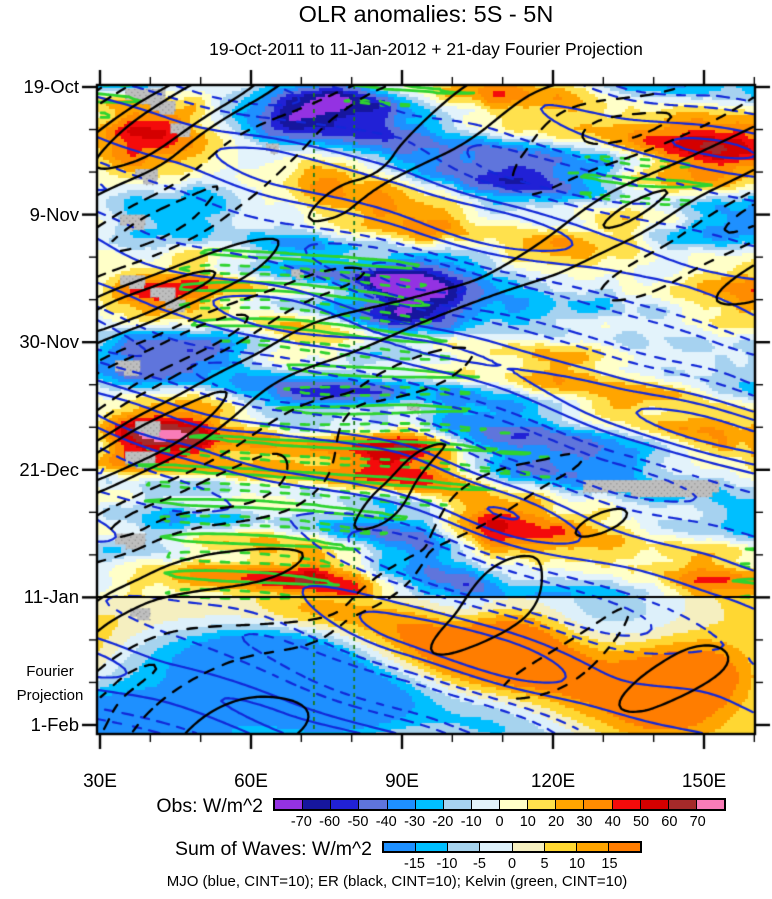 The width and height of the screenshot is (772, 899). I want to click on colorbar-tick-label: 15, so click(609, 864).